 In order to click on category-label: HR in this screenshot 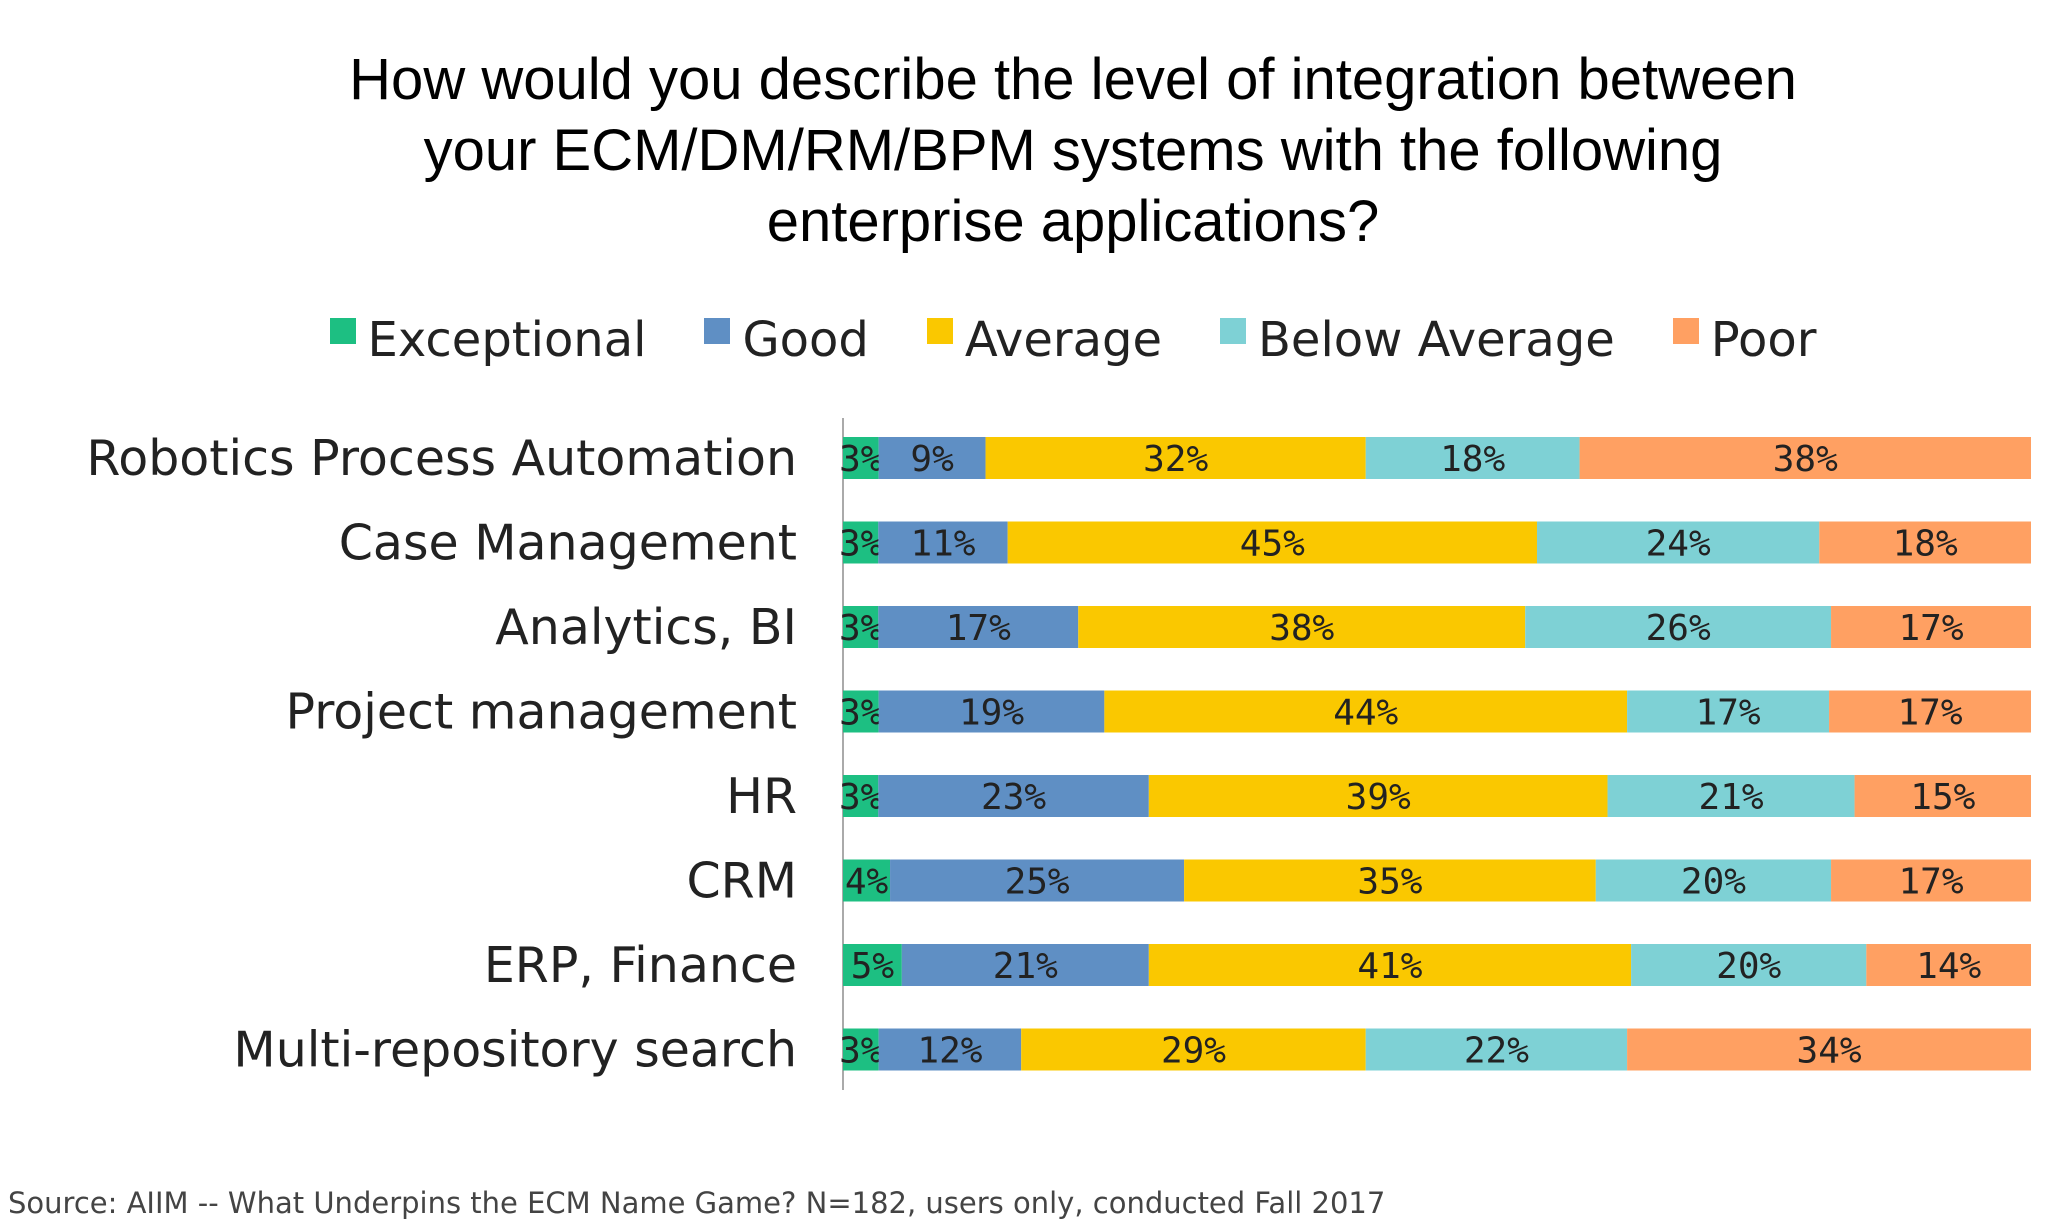, I will do `click(761, 796)`.